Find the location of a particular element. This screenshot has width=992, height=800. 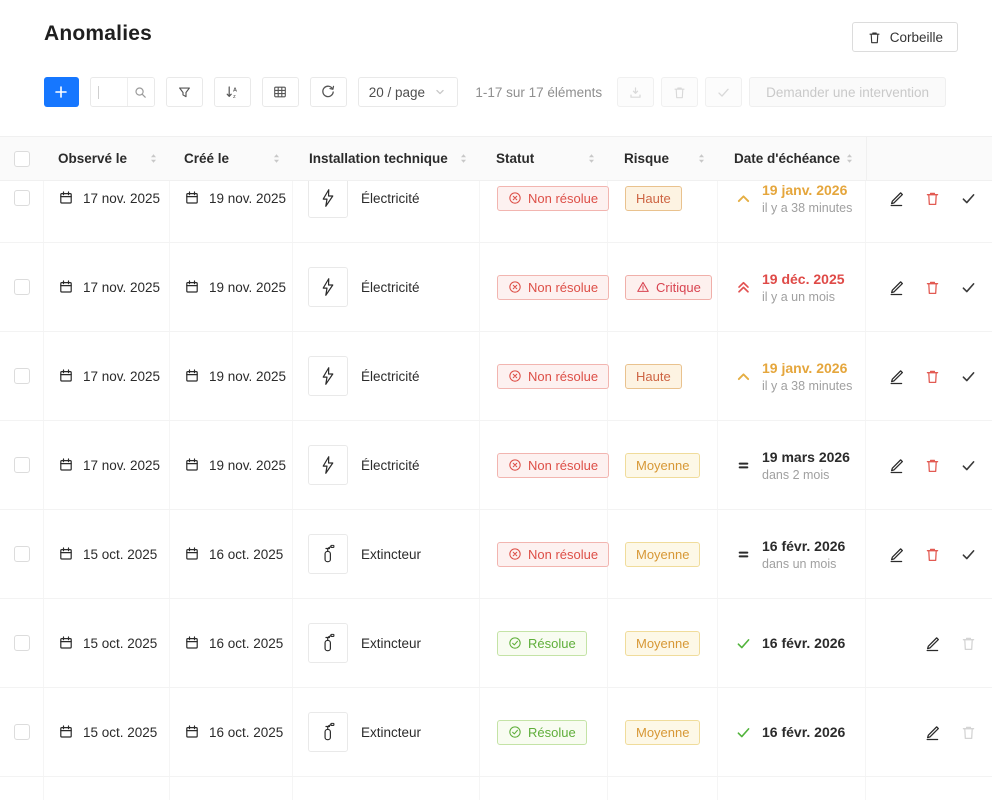

risk-warning-icon is located at coordinates (643, 287).